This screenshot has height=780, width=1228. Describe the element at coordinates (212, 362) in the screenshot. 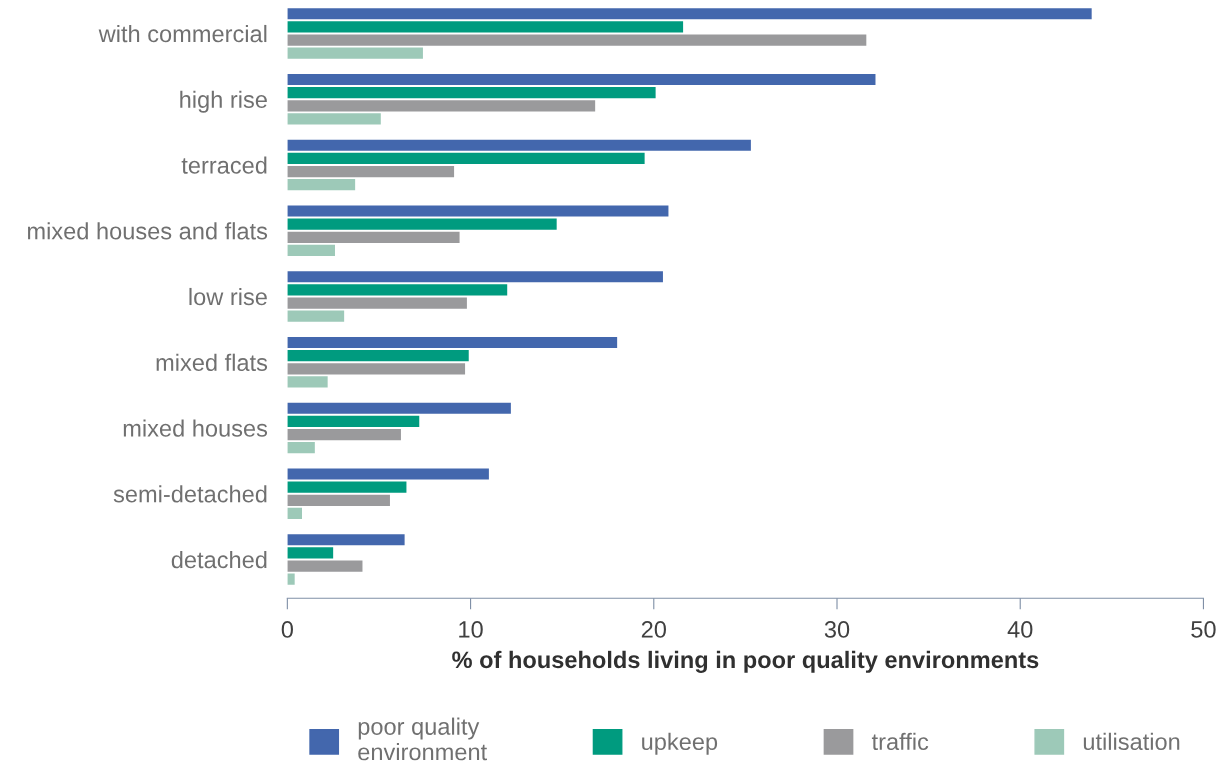

I see `y-tick-label: mixed flats` at that location.